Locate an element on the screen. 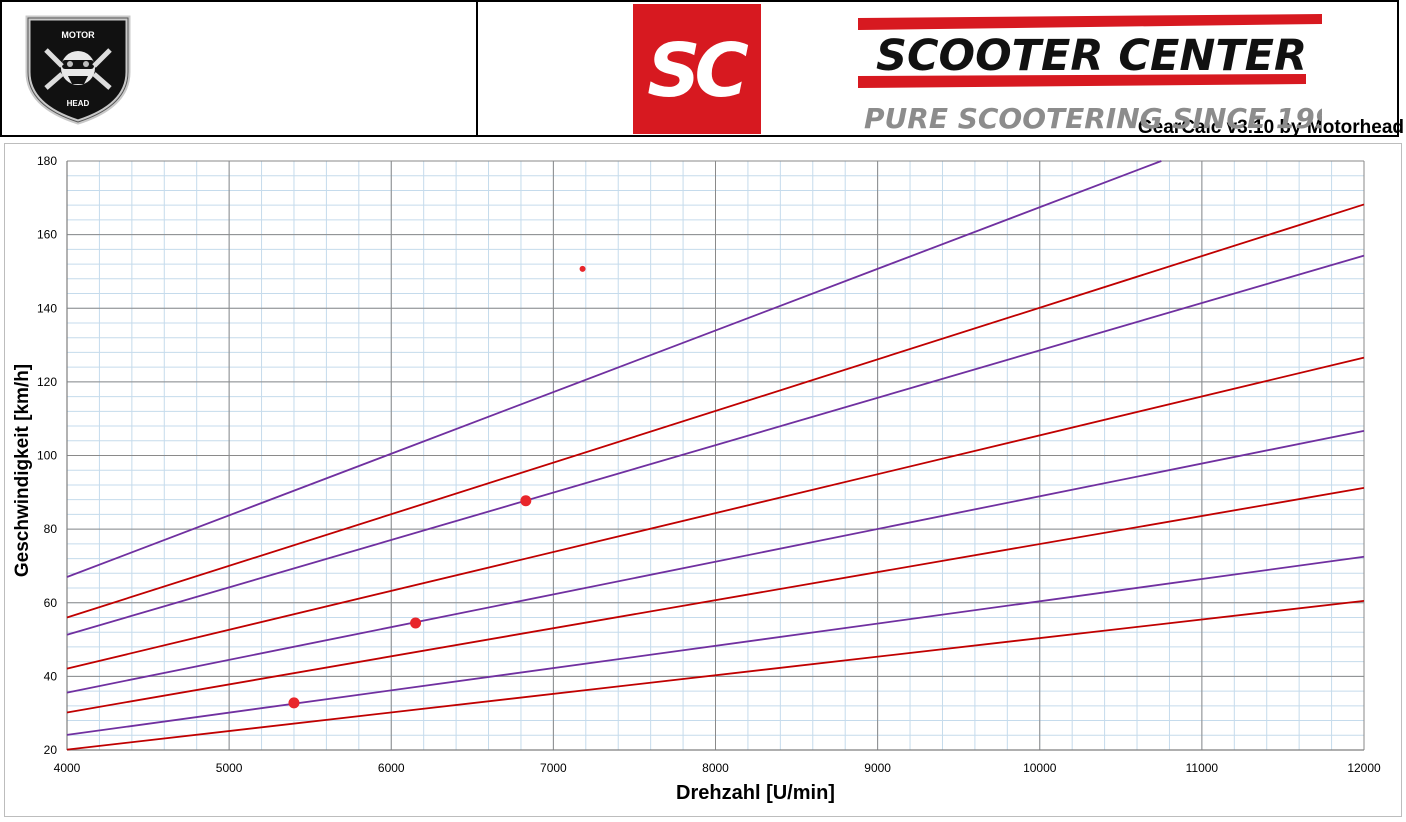  x-axis-title: Drehzahl [U/min] is located at coordinates (755, 793).